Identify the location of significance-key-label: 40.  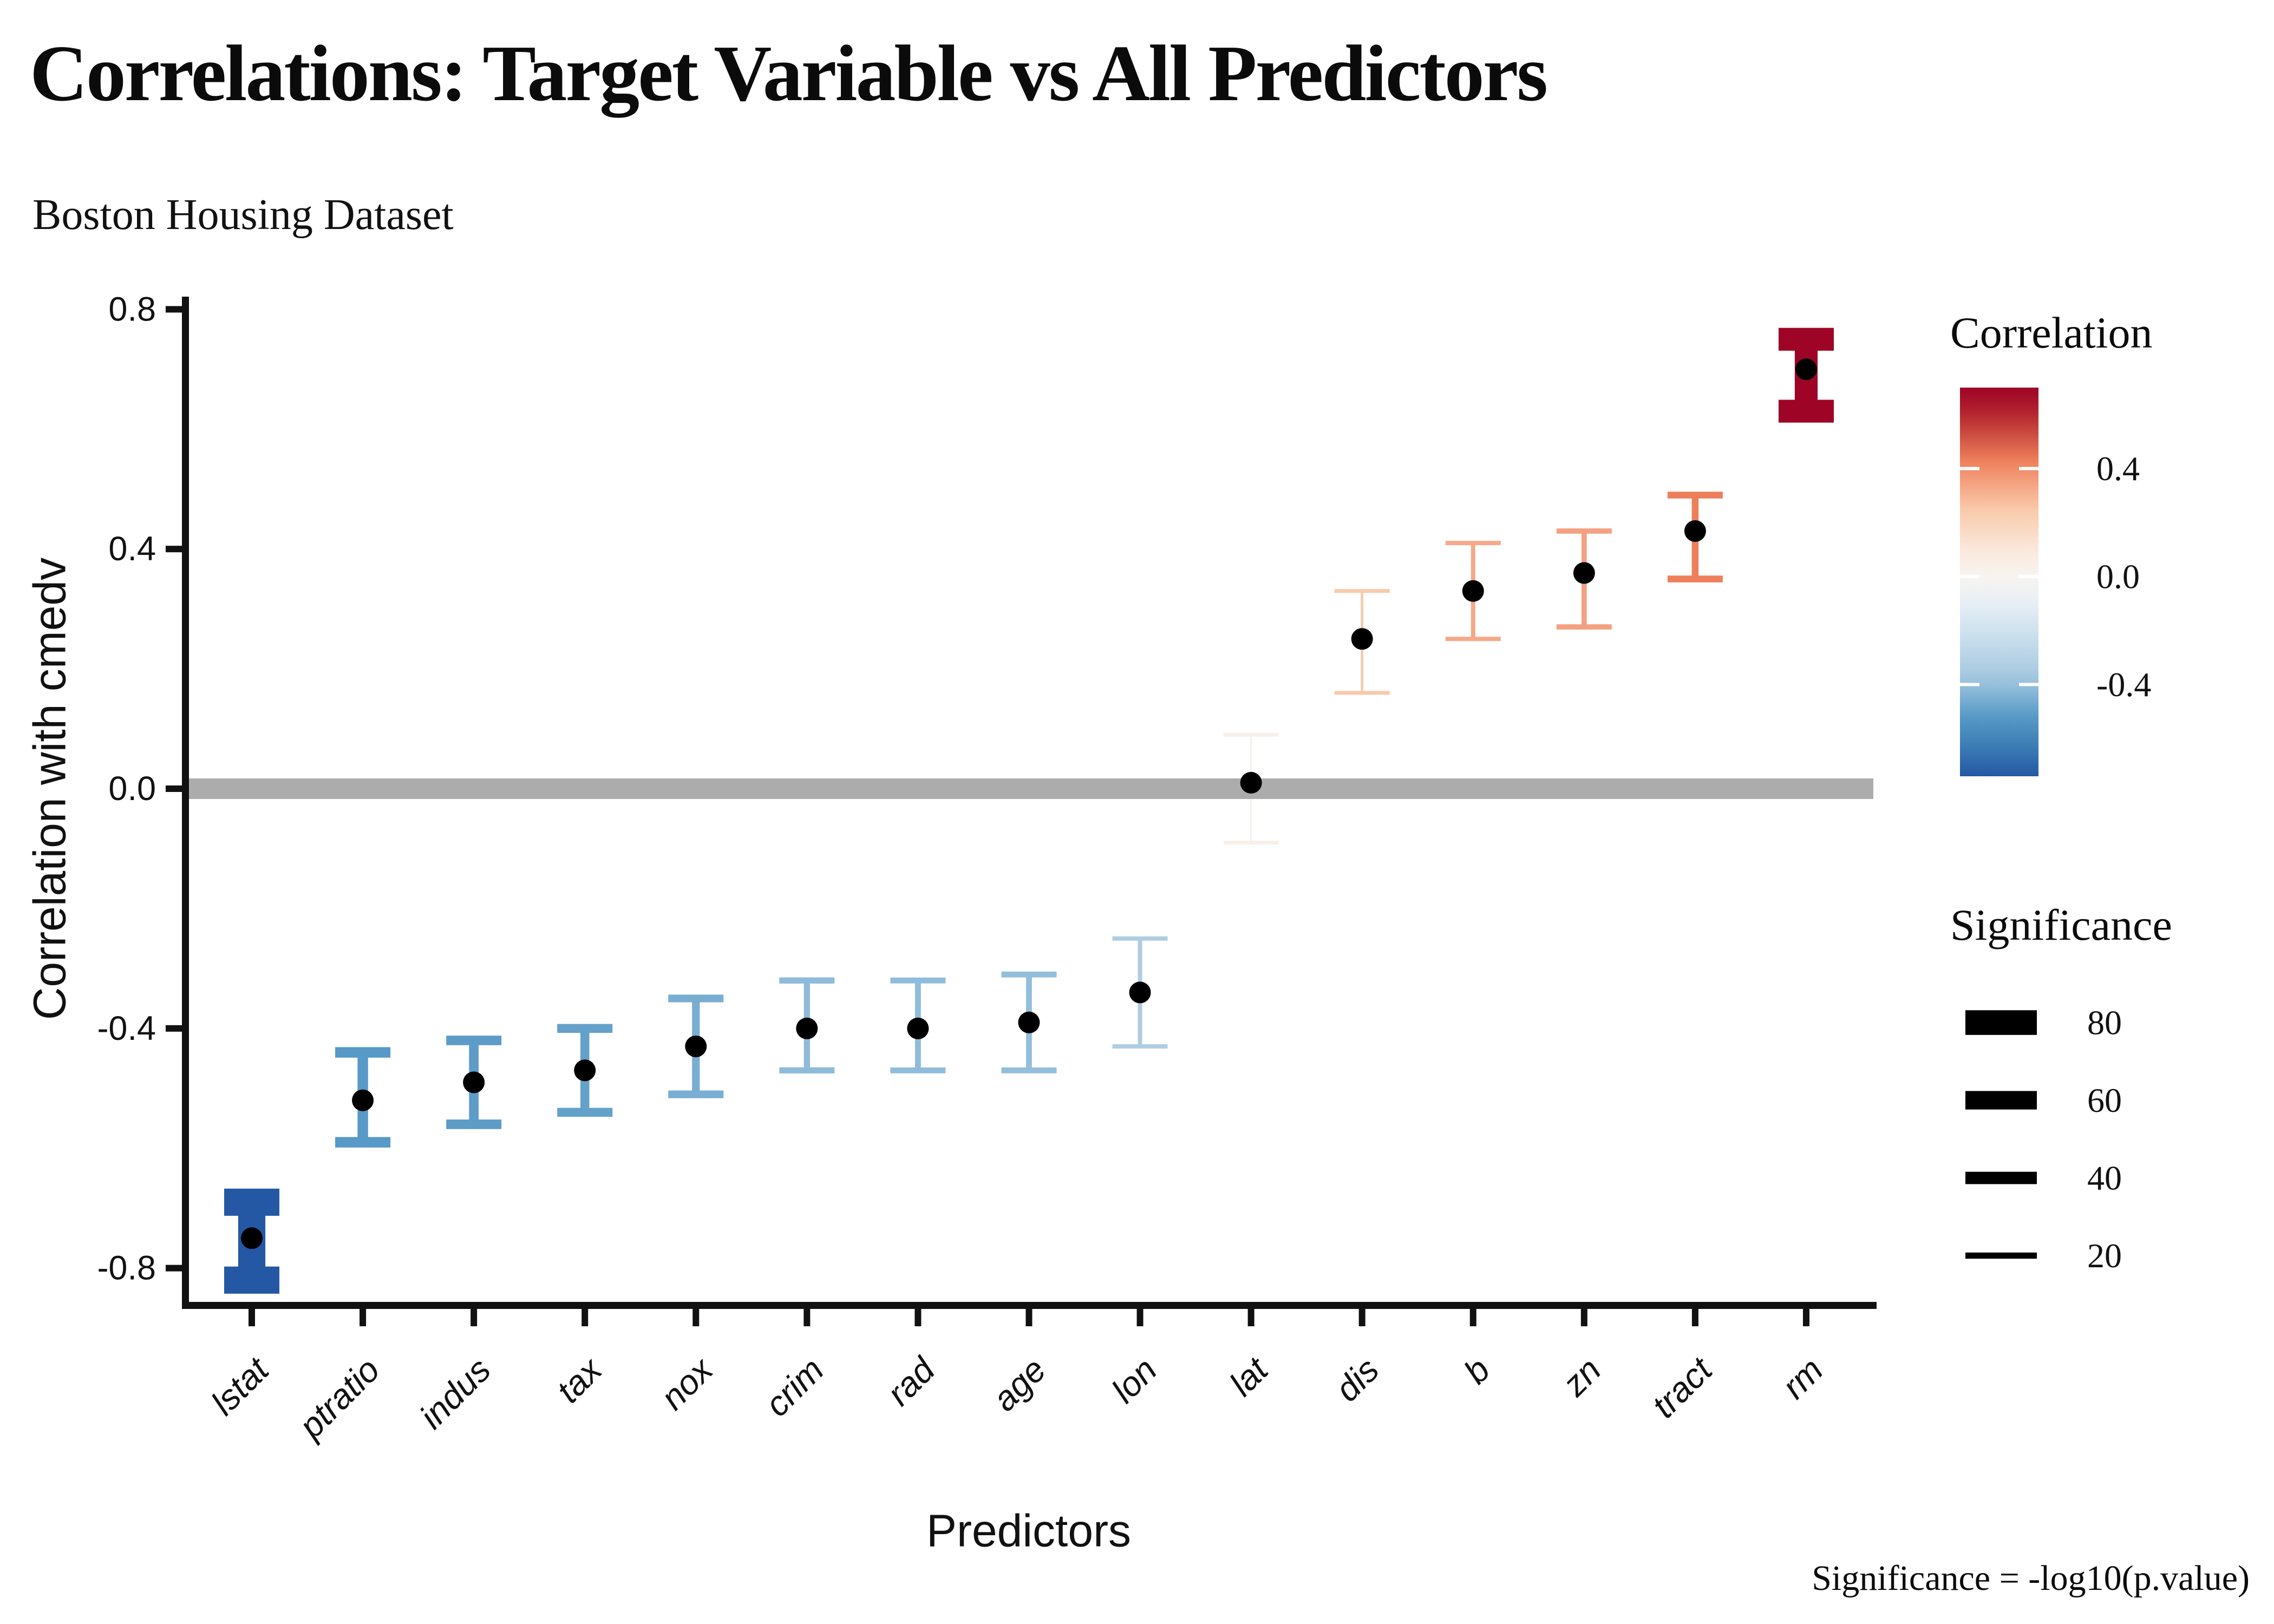
(2105, 1178).